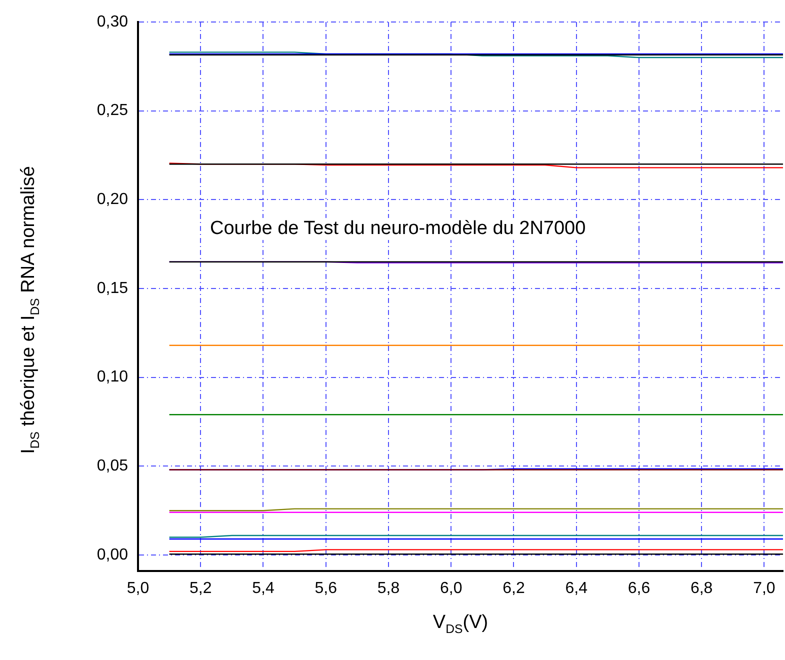  What do you see at coordinates (112, 288) in the screenshot?
I see `y-tick-label: 0,15` at bounding box center [112, 288].